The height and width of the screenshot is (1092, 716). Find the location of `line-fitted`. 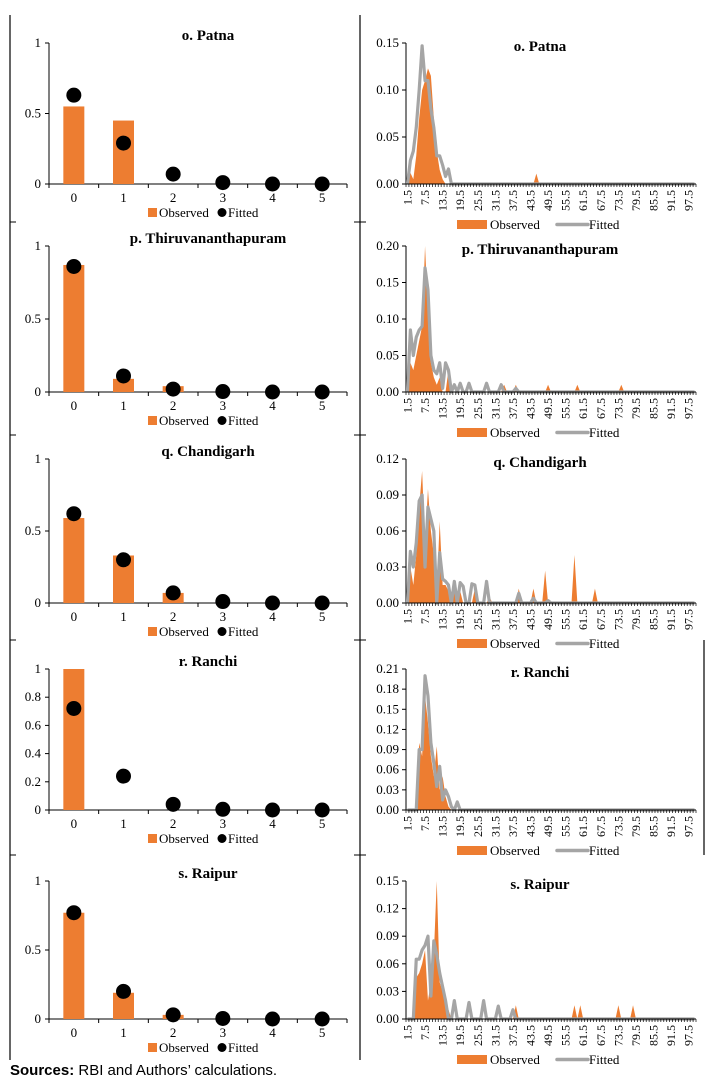

line-fitted is located at coordinates (551, 743).